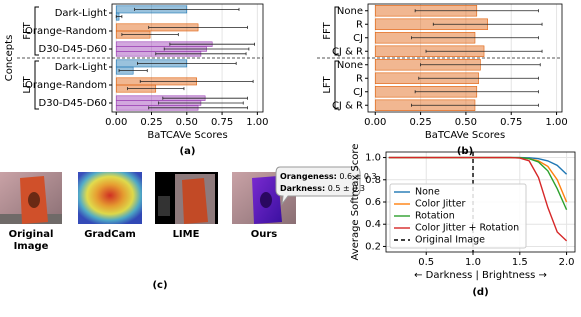  I want to click on x-tick-label: 0.5, so click(426, 262).